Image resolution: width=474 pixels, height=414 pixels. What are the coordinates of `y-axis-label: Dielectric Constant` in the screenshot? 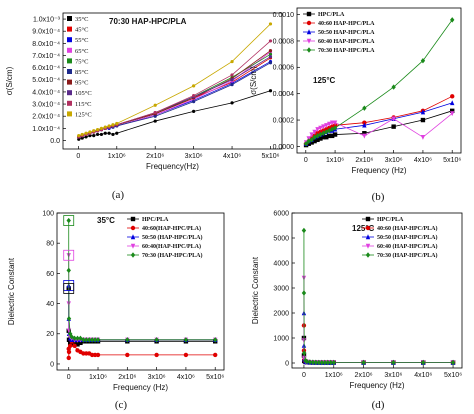 It's located at (255, 290).